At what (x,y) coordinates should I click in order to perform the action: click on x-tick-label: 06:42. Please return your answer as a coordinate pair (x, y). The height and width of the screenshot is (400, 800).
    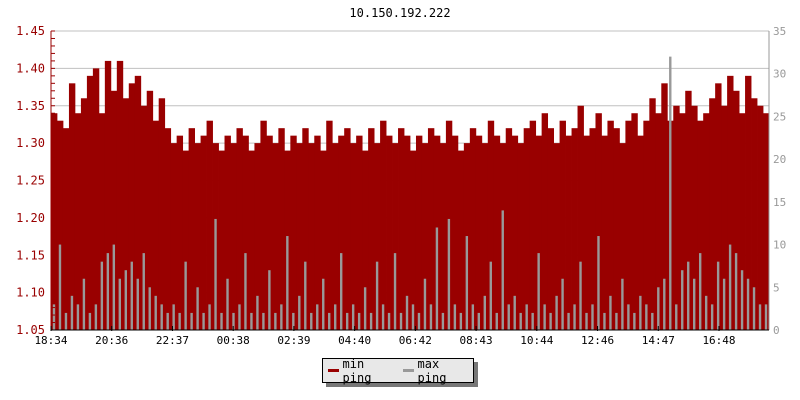
    Looking at the image, I should click on (415, 340).